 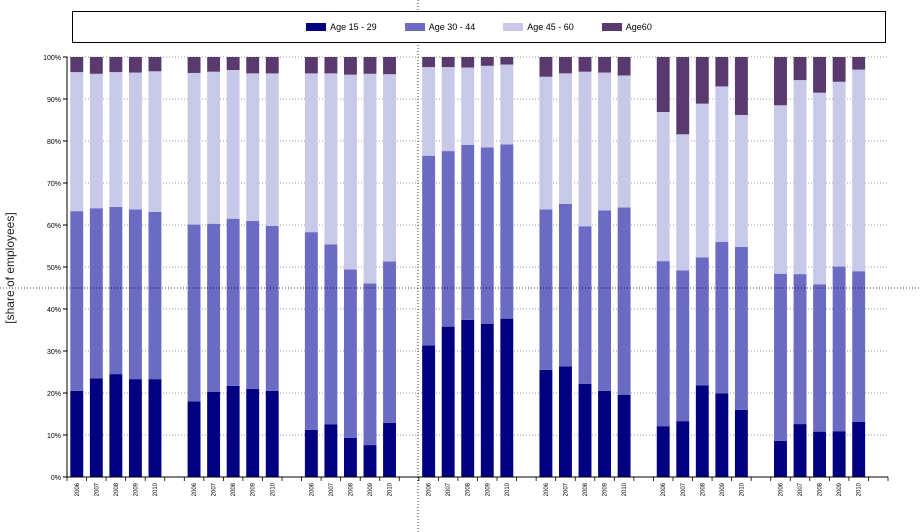 I want to click on legend-label: Age60, so click(x=638, y=27).